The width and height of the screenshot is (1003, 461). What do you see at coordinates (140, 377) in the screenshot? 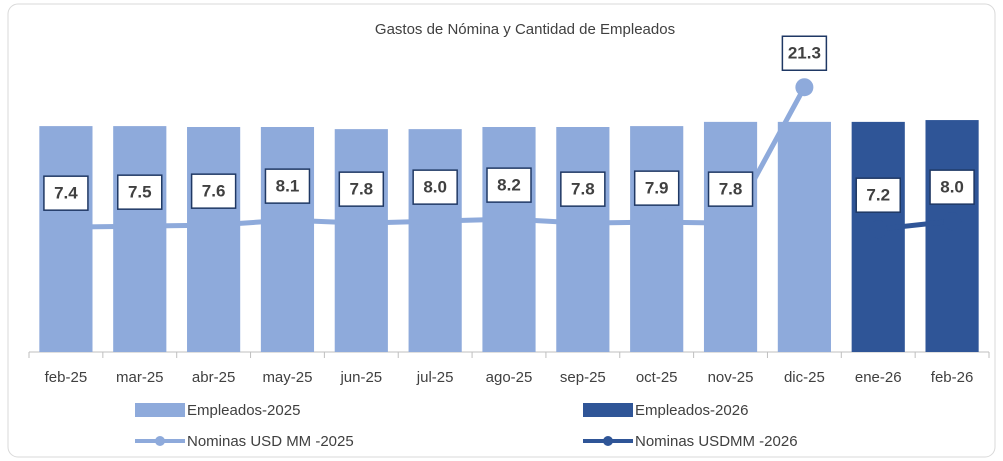
I see `x-tick-label: mar-25` at bounding box center [140, 377].